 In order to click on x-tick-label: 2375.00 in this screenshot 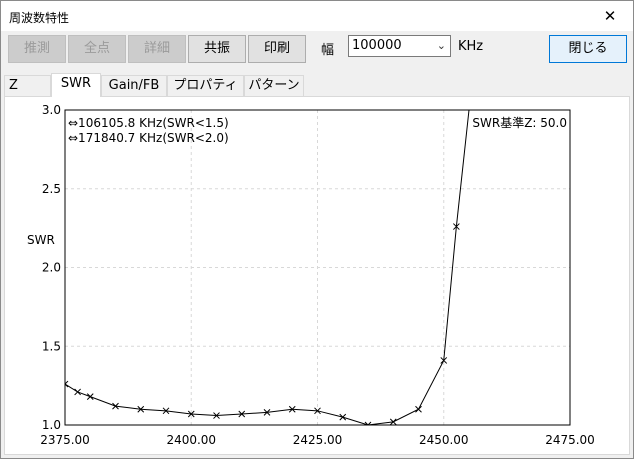, I will do `click(65, 440)`.